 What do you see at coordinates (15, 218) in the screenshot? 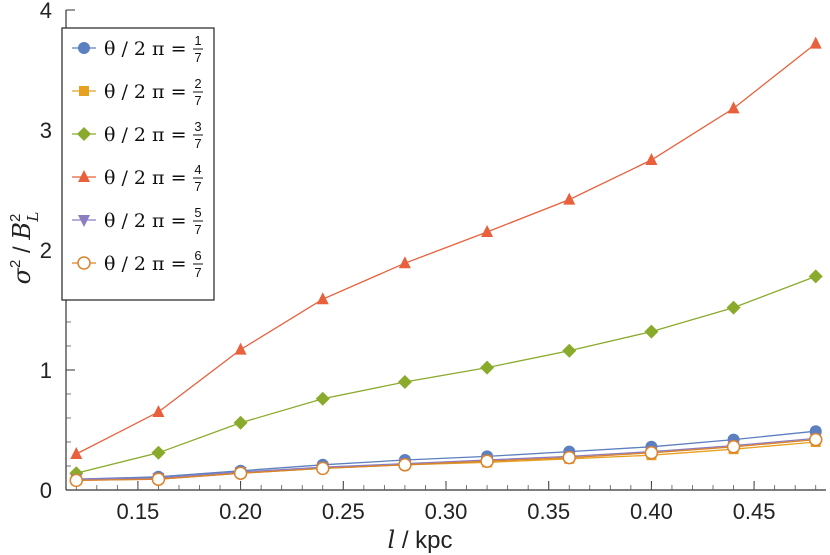
I see `y-label-bsup: 2` at bounding box center [15, 218].